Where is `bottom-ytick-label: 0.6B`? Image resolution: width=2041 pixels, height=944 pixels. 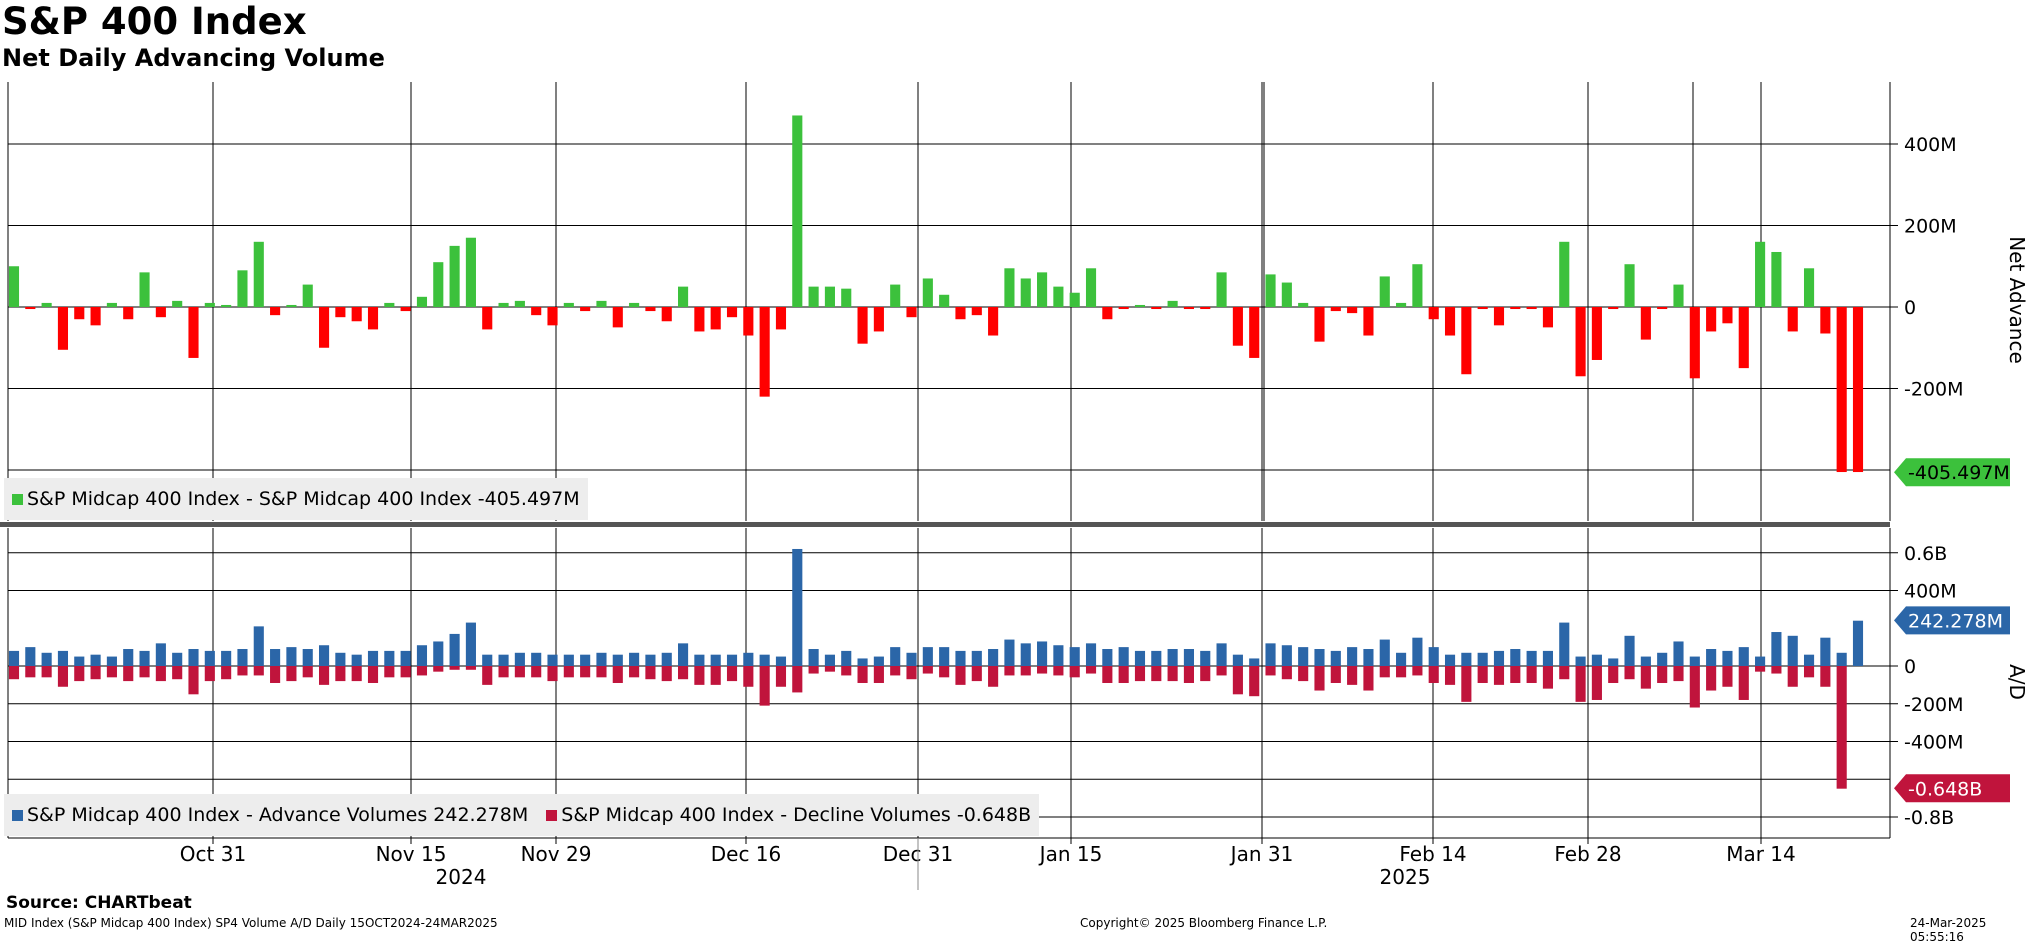 bottom-ytick-label: 0.6B is located at coordinates (1925, 554).